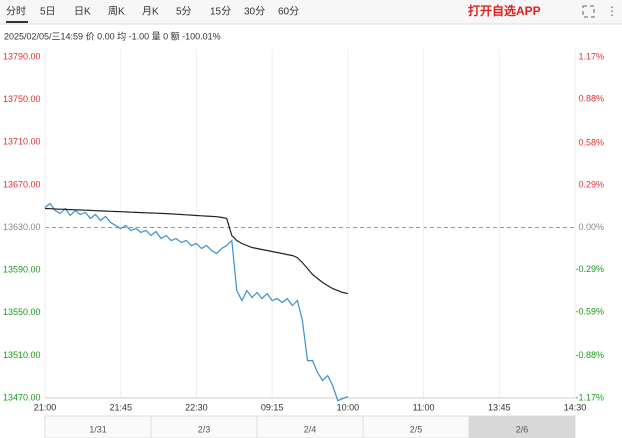 The image size is (622, 438). What do you see at coordinates (184, 12) in the screenshot?
I see `tab: 5分` at bounding box center [184, 12].